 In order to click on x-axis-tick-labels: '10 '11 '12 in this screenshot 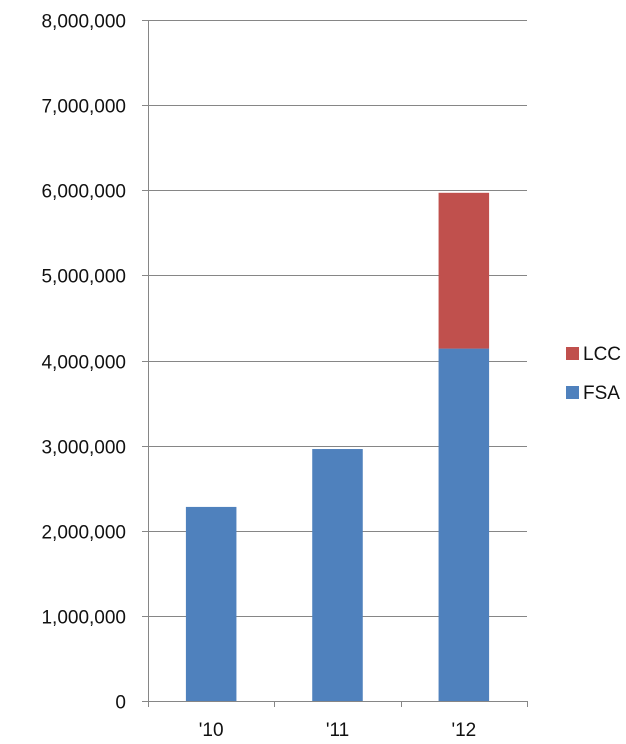, I will do `click(337, 730)`.